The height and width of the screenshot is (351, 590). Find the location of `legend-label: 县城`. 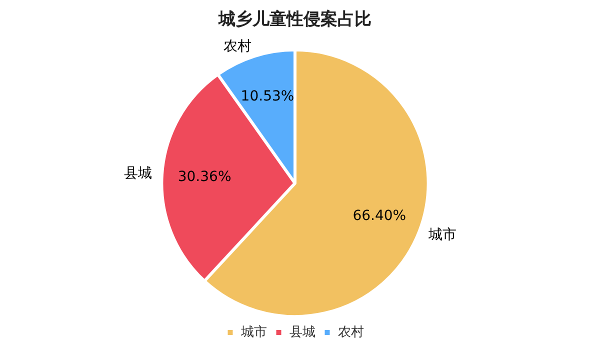

legend-label: 县城 is located at coordinates (302, 332).